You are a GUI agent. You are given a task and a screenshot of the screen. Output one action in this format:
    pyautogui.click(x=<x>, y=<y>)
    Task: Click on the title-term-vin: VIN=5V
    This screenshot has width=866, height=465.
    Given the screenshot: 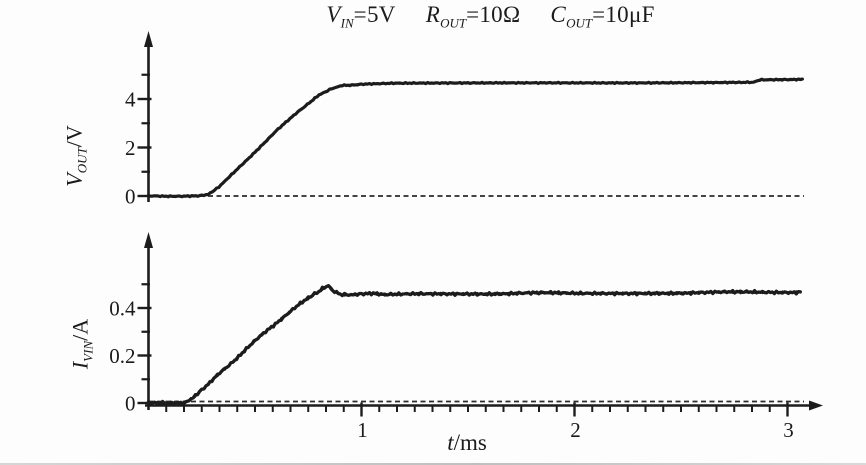 What is the action you would take?
    pyautogui.click(x=361, y=16)
    